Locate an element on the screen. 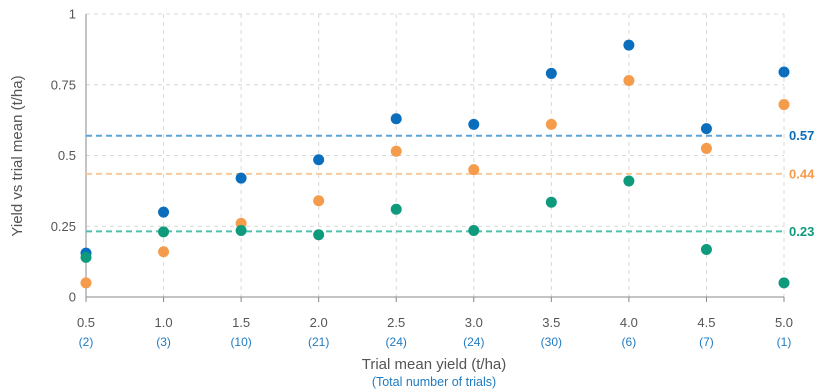  y-tick-label: 0.25 is located at coordinates (63, 226).